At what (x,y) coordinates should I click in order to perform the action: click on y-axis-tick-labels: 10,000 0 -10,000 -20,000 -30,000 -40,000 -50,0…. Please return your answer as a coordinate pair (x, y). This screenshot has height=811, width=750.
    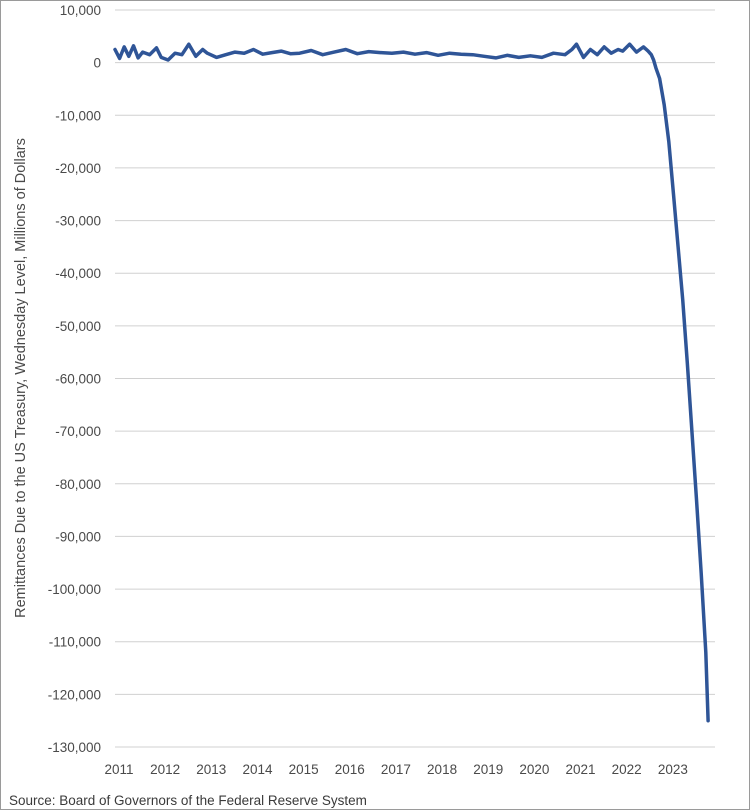
    Looking at the image, I should click on (74, 379).